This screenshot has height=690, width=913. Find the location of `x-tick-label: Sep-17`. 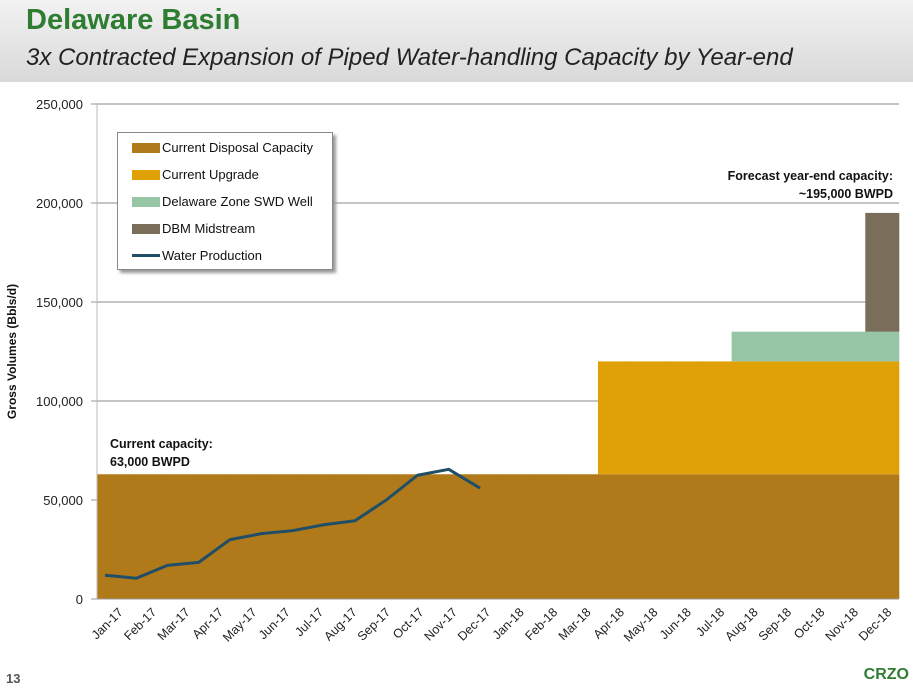

x-tick-label: Sep-17 is located at coordinates (374, 624).